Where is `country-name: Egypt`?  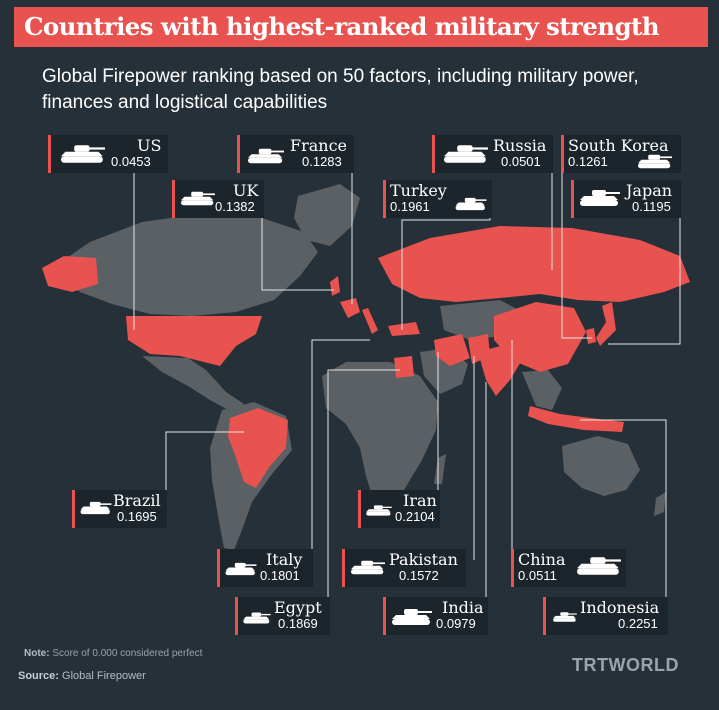
country-name: Egypt is located at coordinates (298, 607).